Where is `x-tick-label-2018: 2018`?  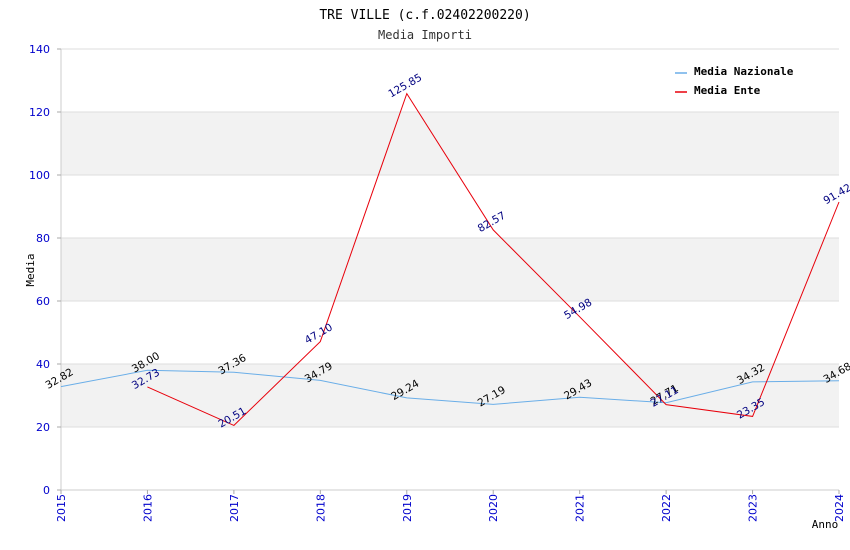 x-tick-label-2018: 2018 is located at coordinates (320, 508).